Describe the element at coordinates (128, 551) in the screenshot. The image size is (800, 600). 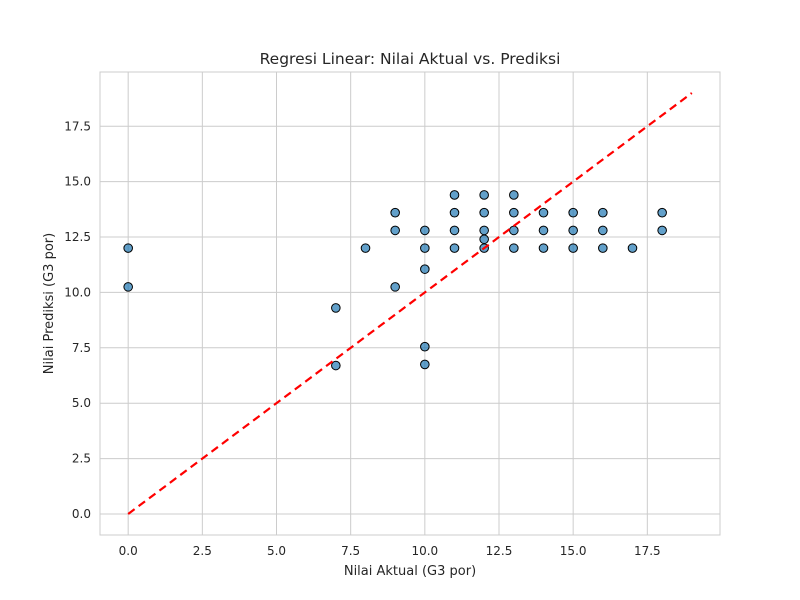
I see `x-tick-label: 0.0` at that location.